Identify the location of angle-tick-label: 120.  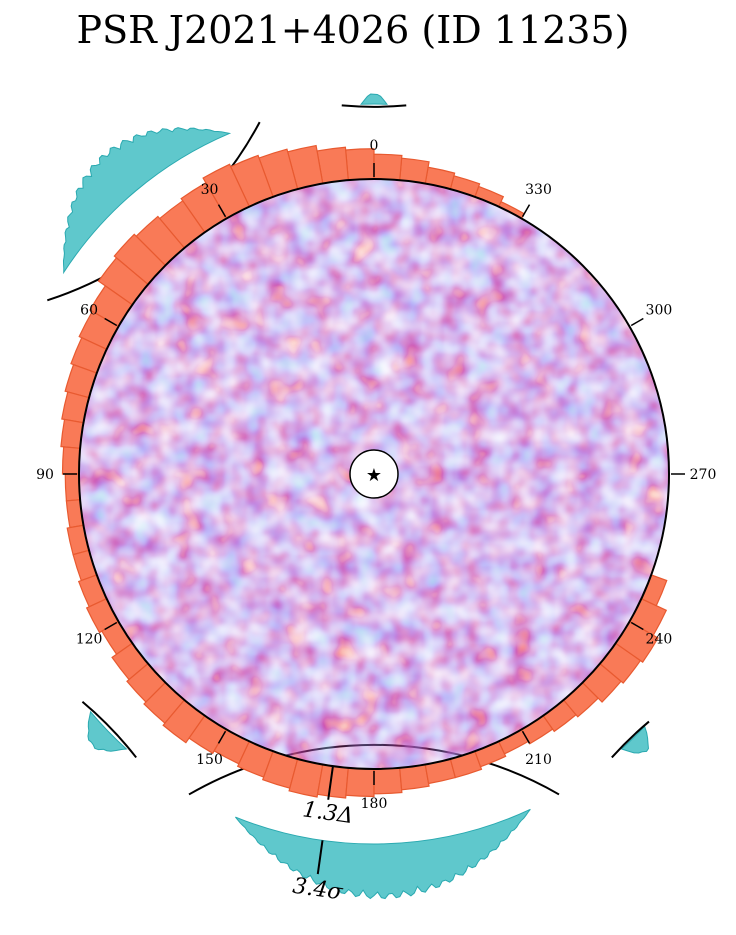
(89, 640).